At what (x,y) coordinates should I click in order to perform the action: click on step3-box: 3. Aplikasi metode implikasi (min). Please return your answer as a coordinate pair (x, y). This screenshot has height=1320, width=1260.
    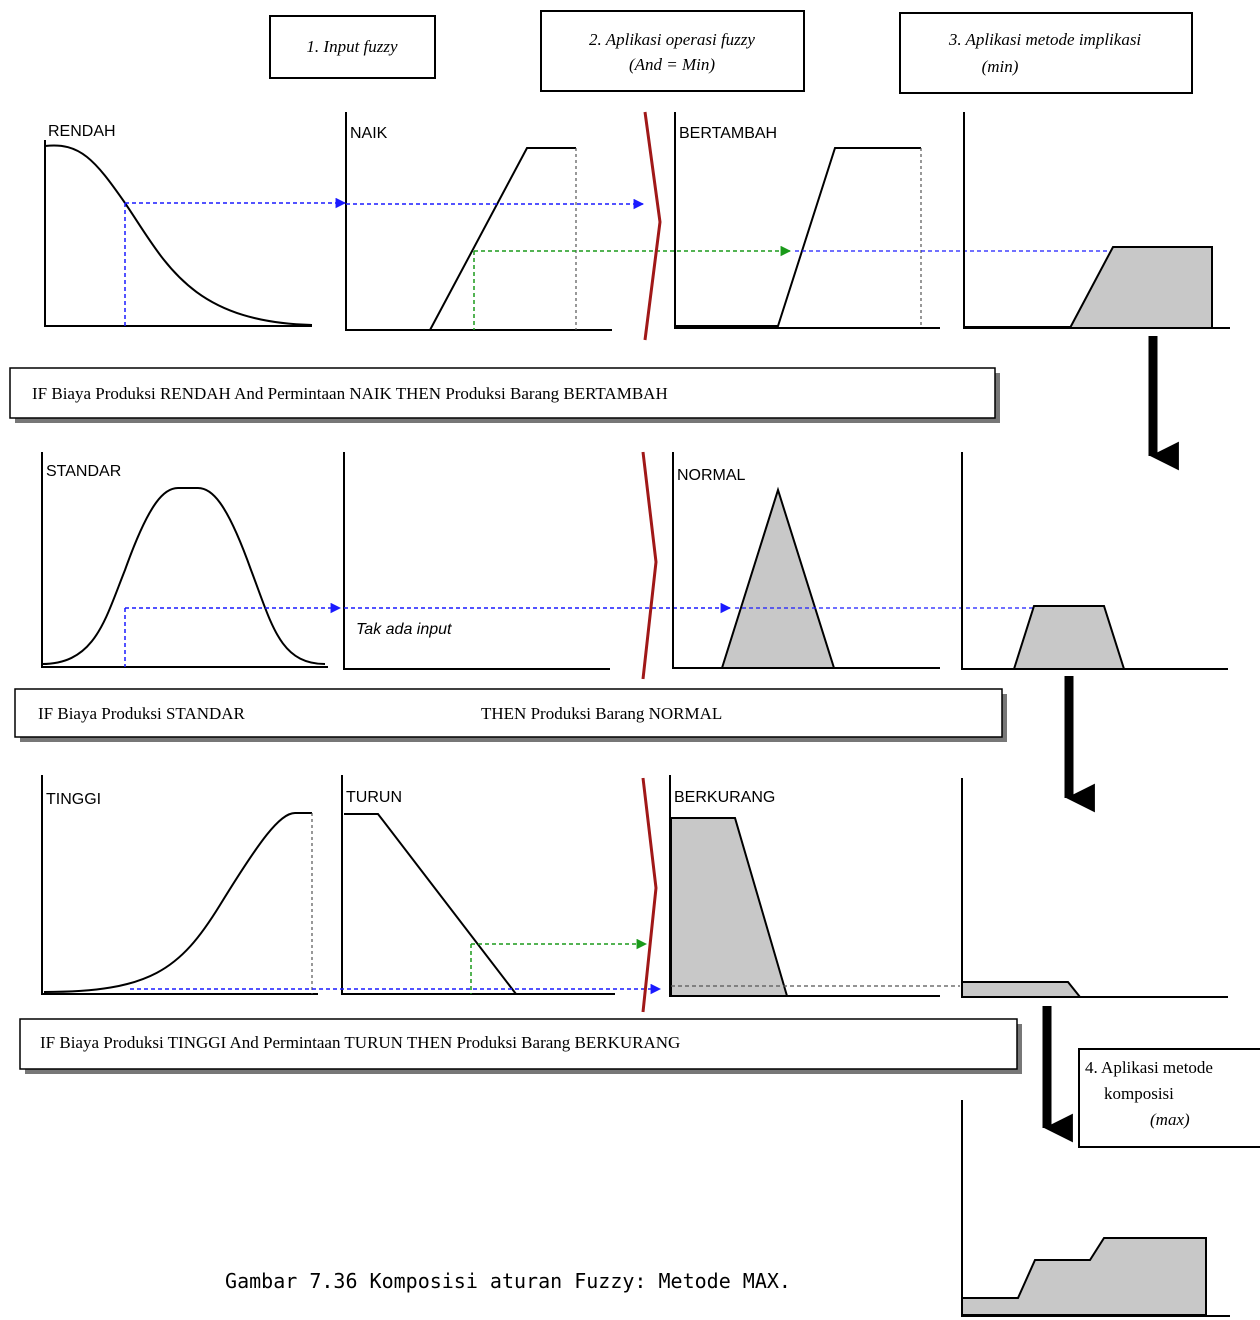
    Looking at the image, I should click on (1046, 53).